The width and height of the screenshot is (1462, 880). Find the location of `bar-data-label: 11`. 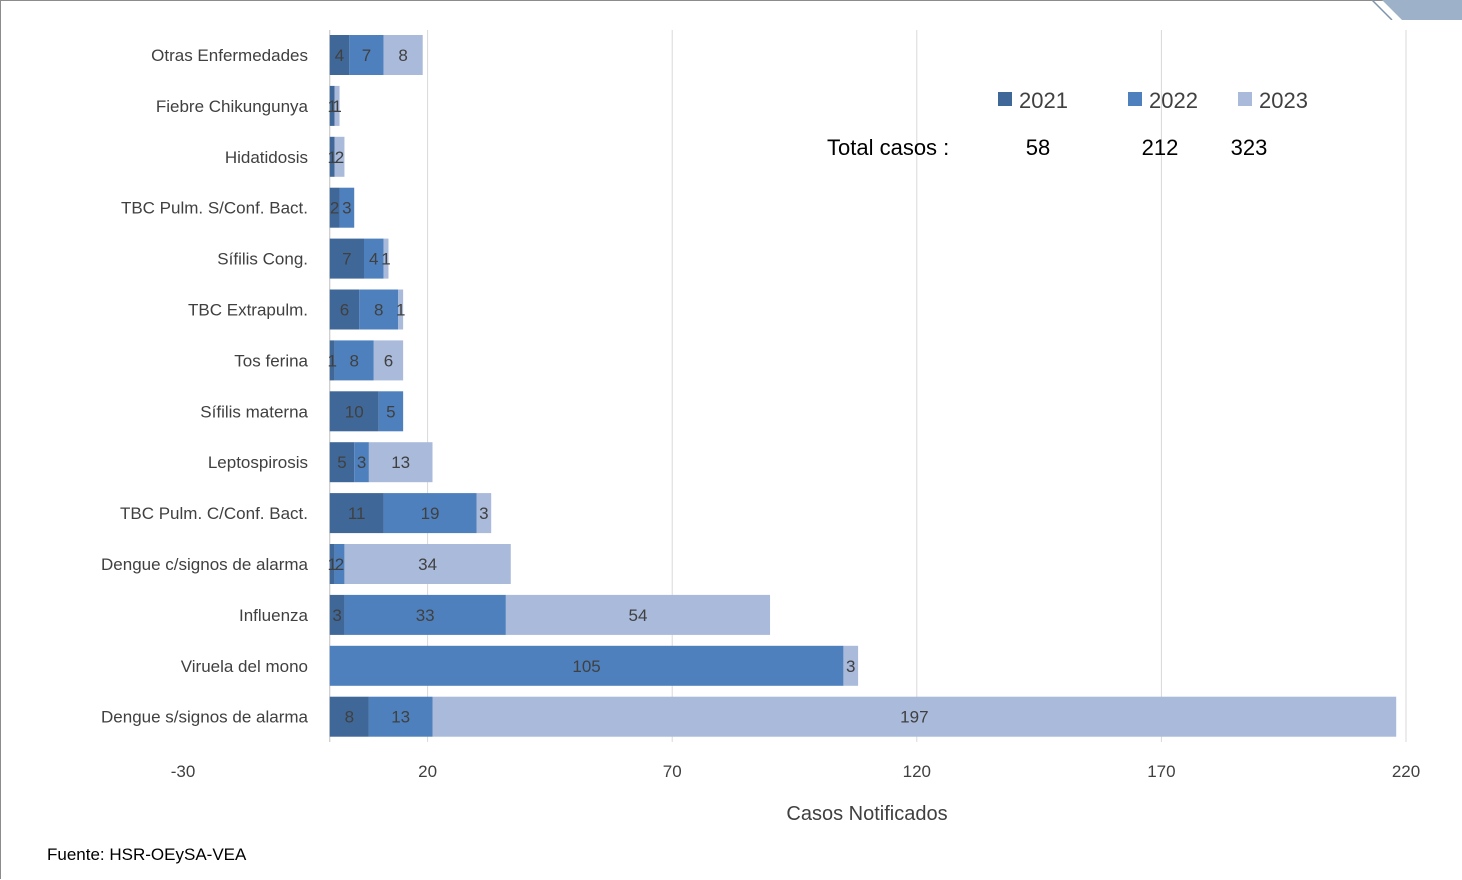

bar-data-label: 11 is located at coordinates (357, 513).